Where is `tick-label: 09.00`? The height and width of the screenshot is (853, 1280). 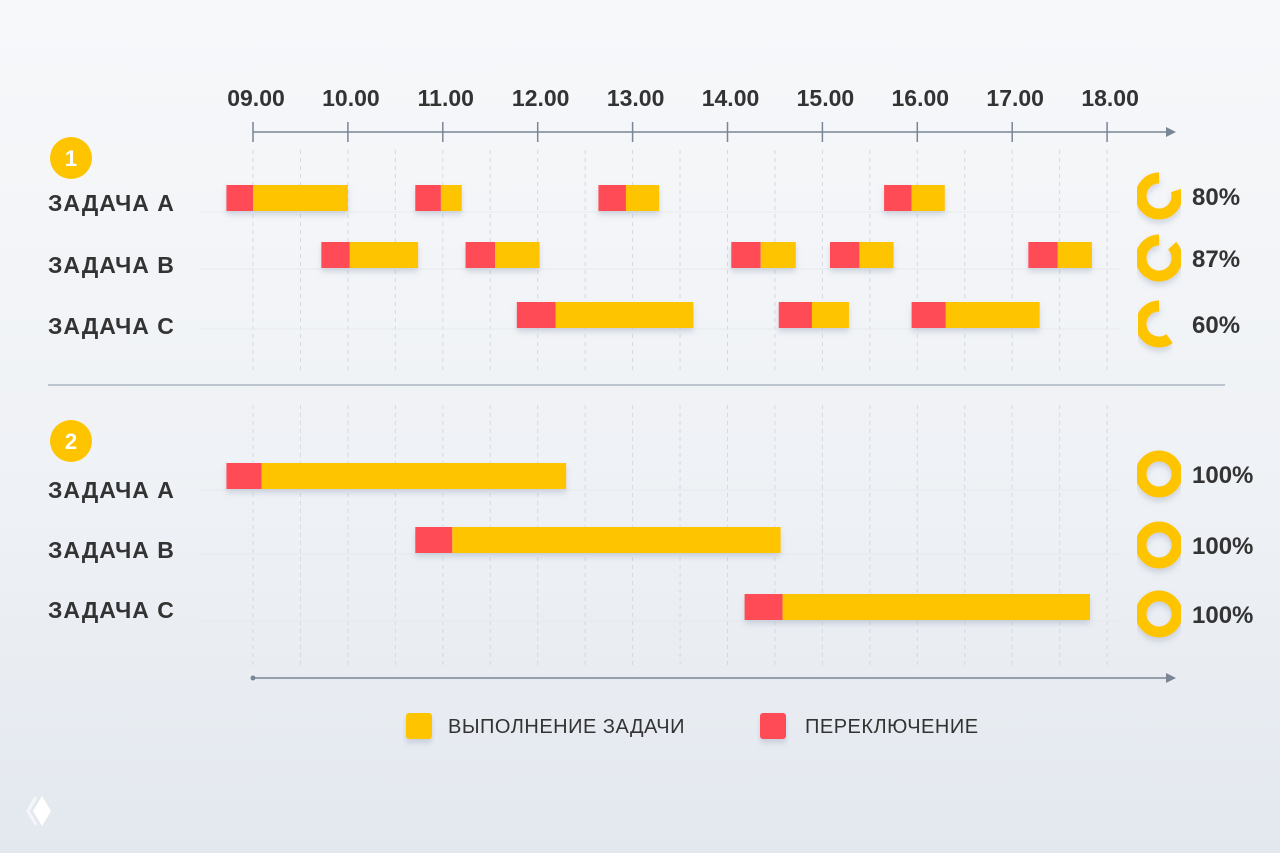
tick-label: 09.00 is located at coordinates (256, 98).